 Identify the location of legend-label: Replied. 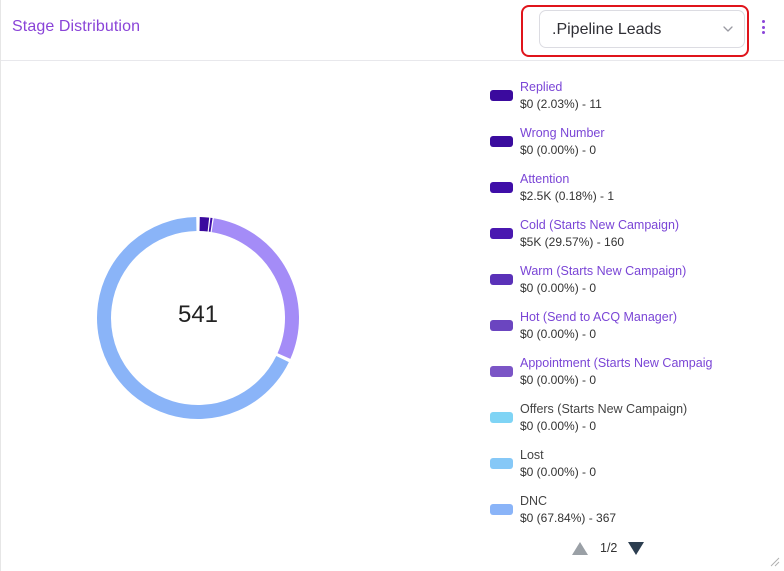
(541, 87).